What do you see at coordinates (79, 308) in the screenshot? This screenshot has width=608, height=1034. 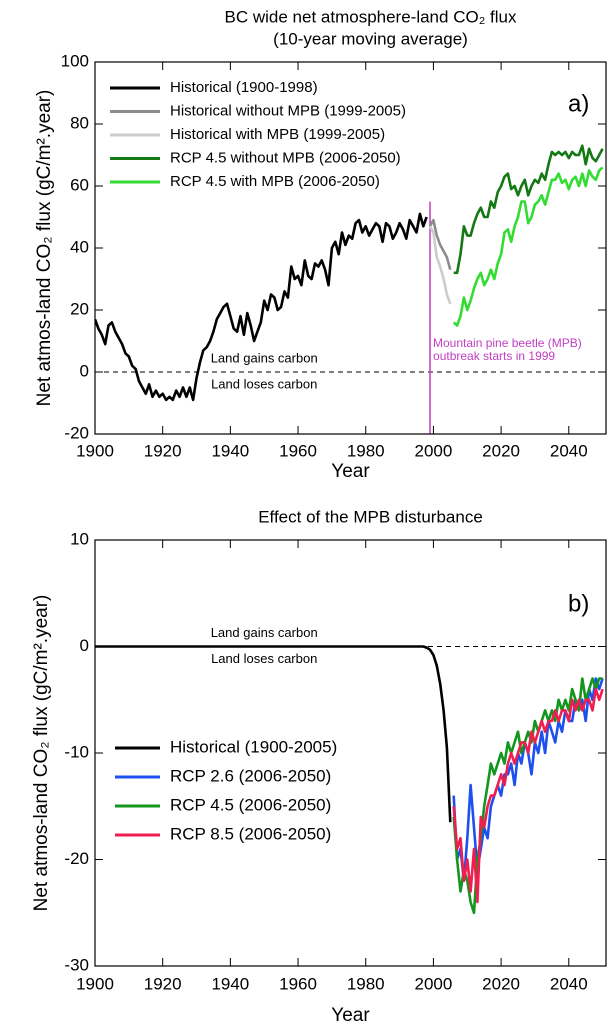 I see `y-tick-label: 20` at bounding box center [79, 308].